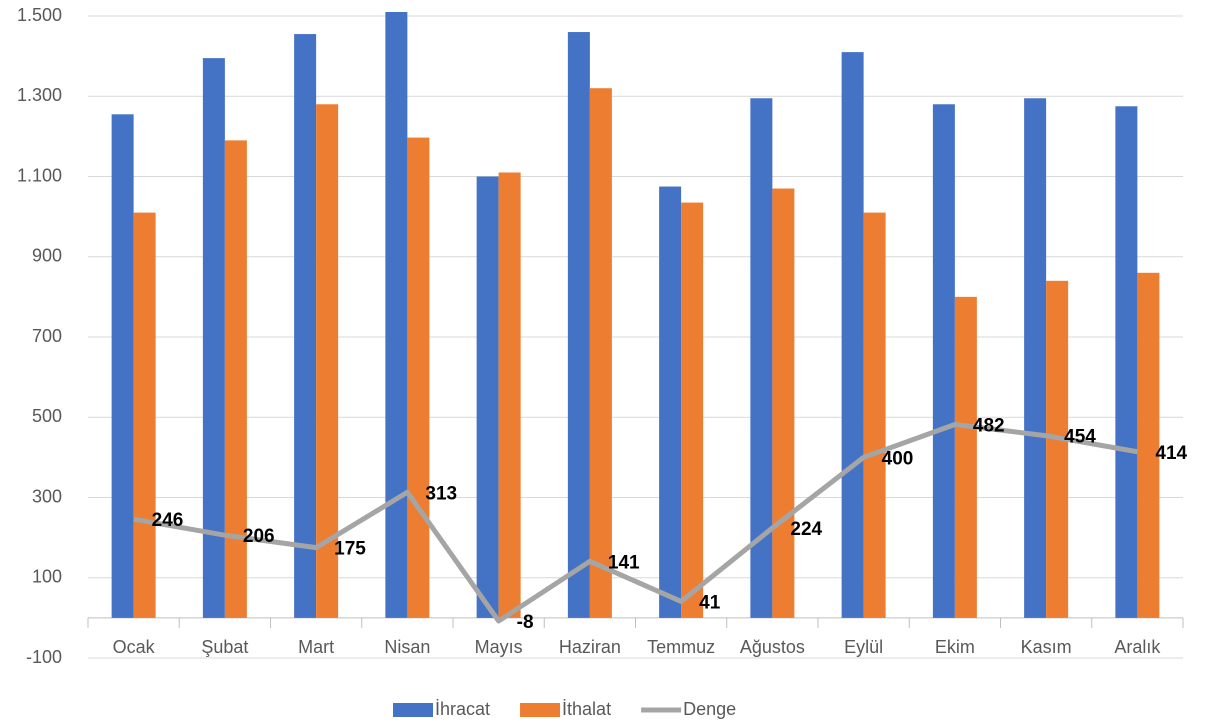 The width and height of the screenshot is (1223, 727). What do you see at coordinates (710, 602) in the screenshot?
I see `data-label: 41` at bounding box center [710, 602].